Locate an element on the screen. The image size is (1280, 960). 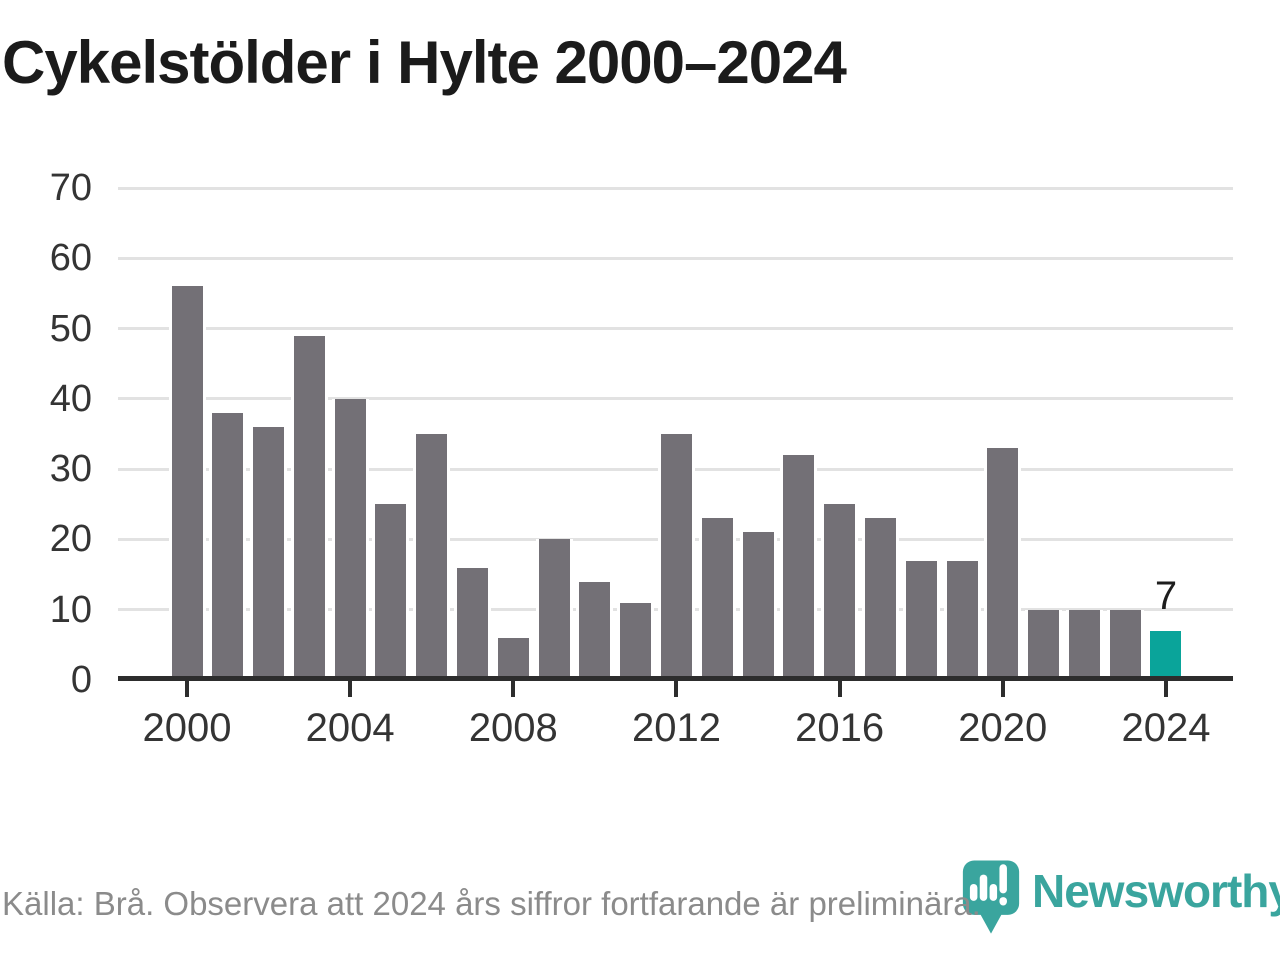
bar-2008 is located at coordinates (513, 658).